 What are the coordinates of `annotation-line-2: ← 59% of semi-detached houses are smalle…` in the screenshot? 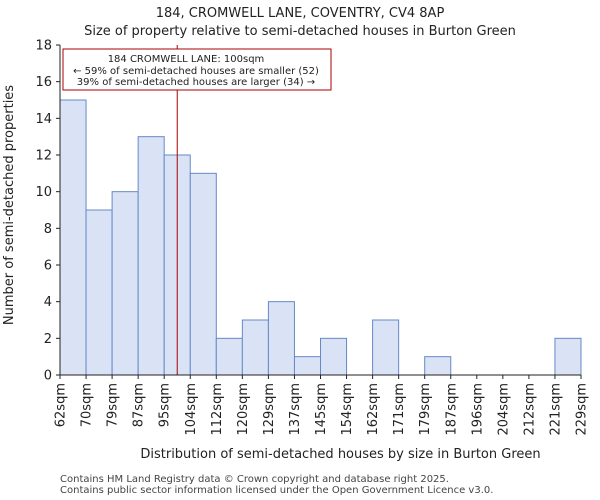 It's located at (196, 71).